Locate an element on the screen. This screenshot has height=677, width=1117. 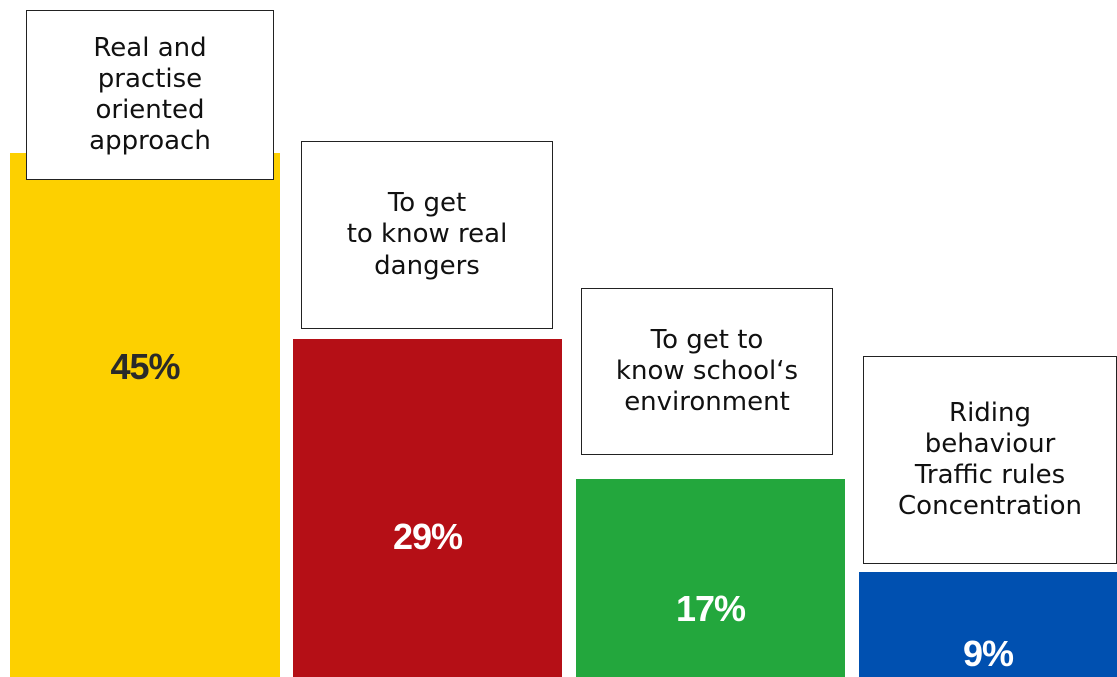
bar-2: 29% is located at coordinates (427, 508).